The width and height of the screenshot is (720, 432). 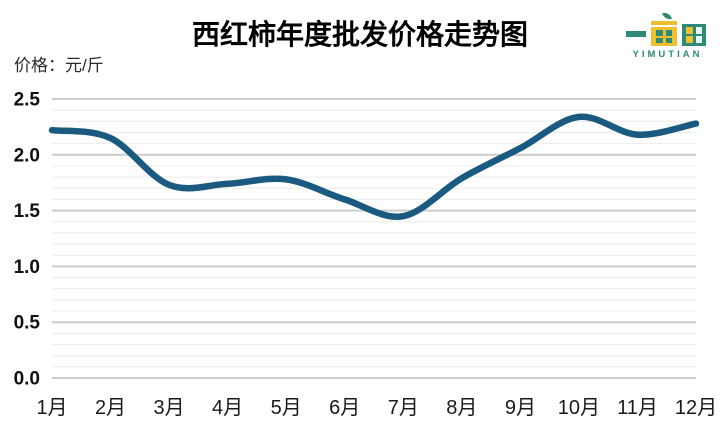 What do you see at coordinates (636, 34) in the screenshot?
I see `logo-dash-icon` at bounding box center [636, 34].